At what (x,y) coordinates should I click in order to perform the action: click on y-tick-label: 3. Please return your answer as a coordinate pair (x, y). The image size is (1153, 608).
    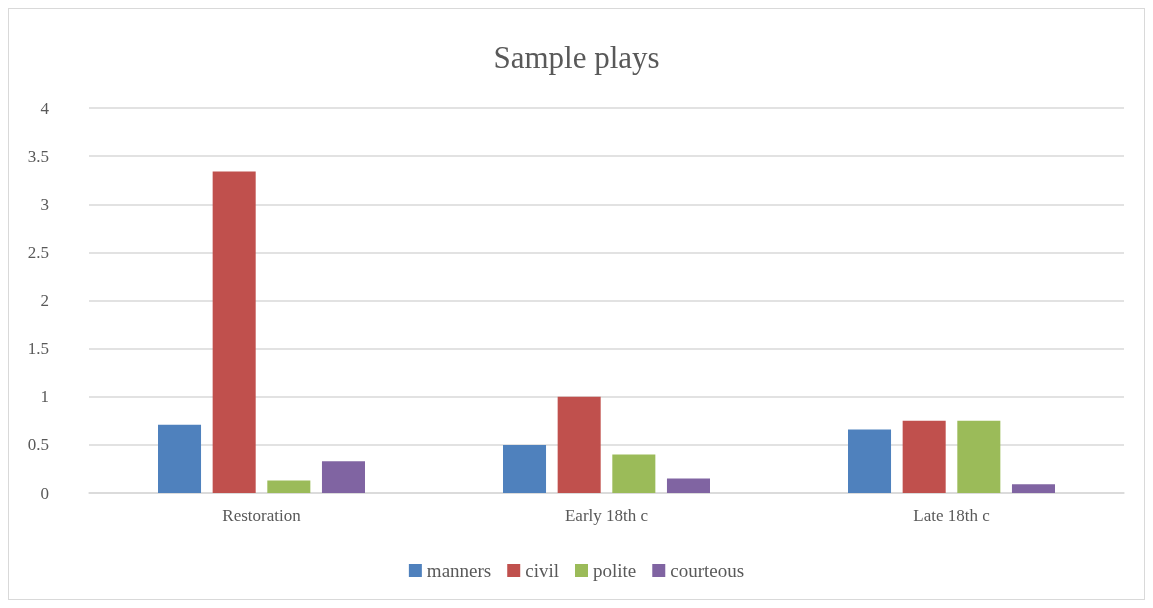
    Looking at the image, I should click on (44, 204).